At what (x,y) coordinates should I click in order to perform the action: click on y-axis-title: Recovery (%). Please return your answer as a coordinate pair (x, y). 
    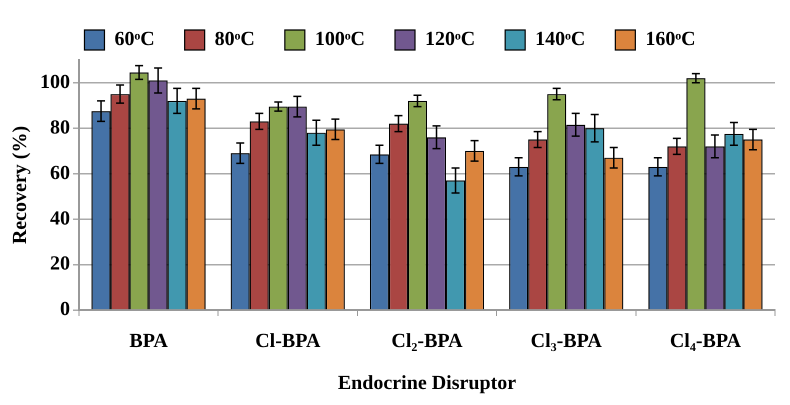
    Looking at the image, I should click on (20, 185).